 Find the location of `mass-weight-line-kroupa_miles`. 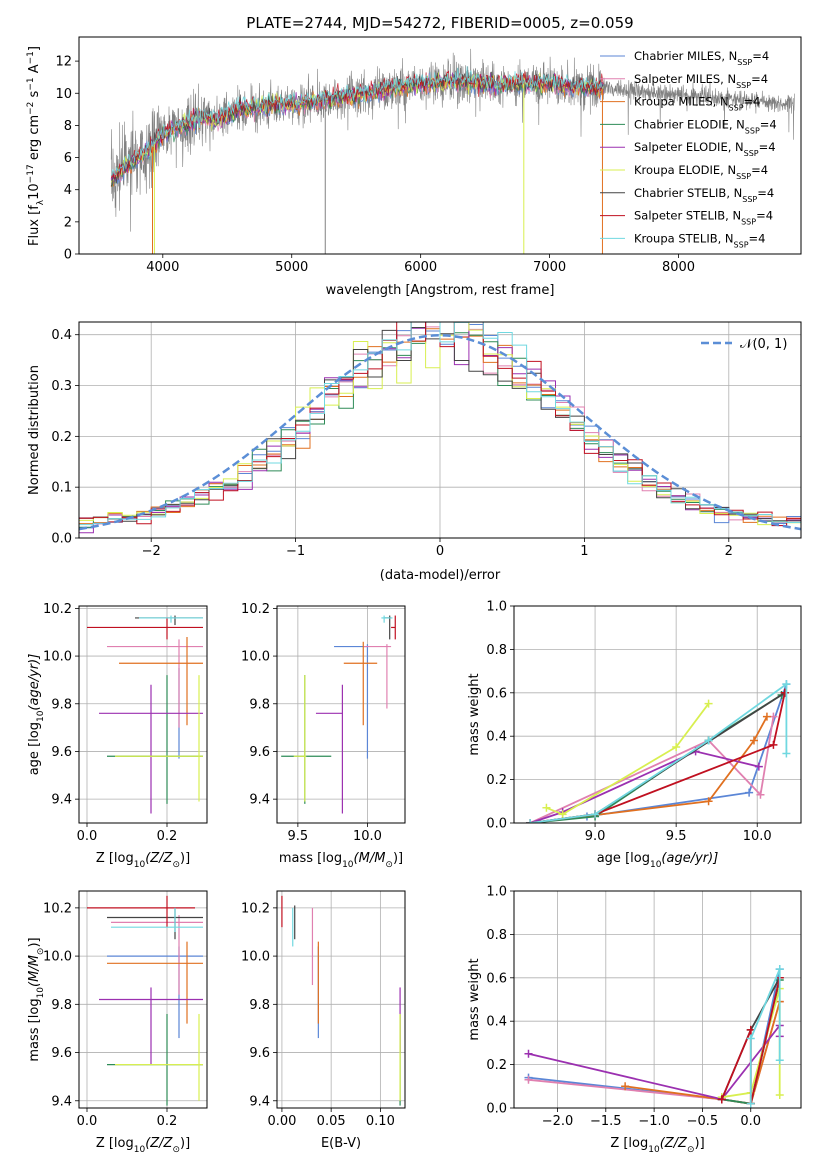

mass-weight-line-kroupa_miles is located at coordinates (649, 769).